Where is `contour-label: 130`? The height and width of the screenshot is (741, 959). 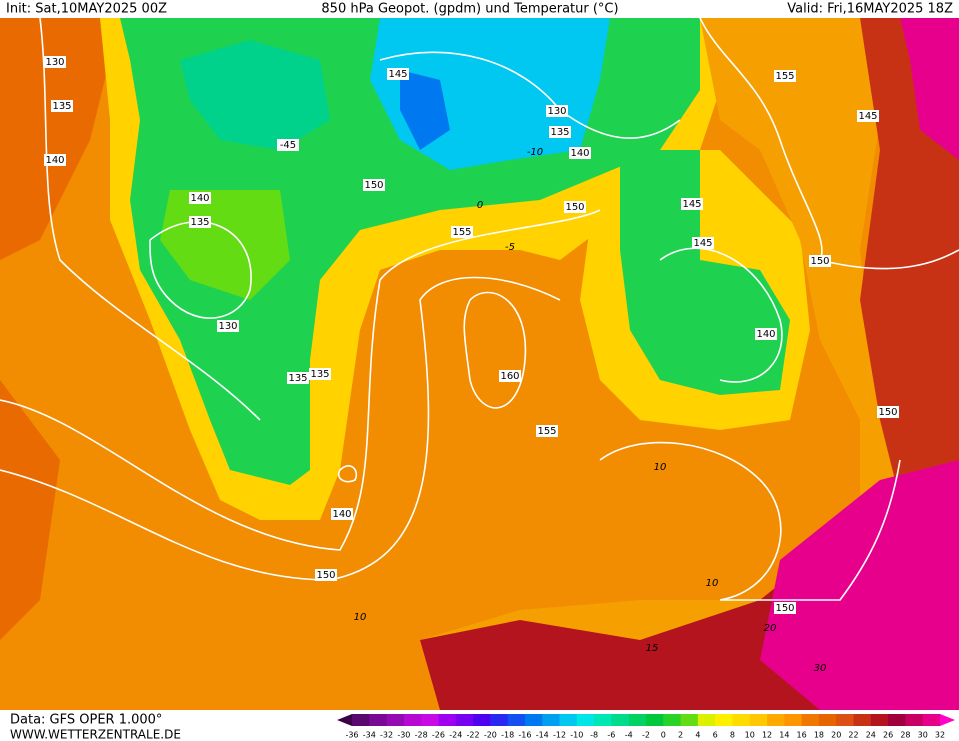
contour-label: 130 is located at coordinates (556, 111).